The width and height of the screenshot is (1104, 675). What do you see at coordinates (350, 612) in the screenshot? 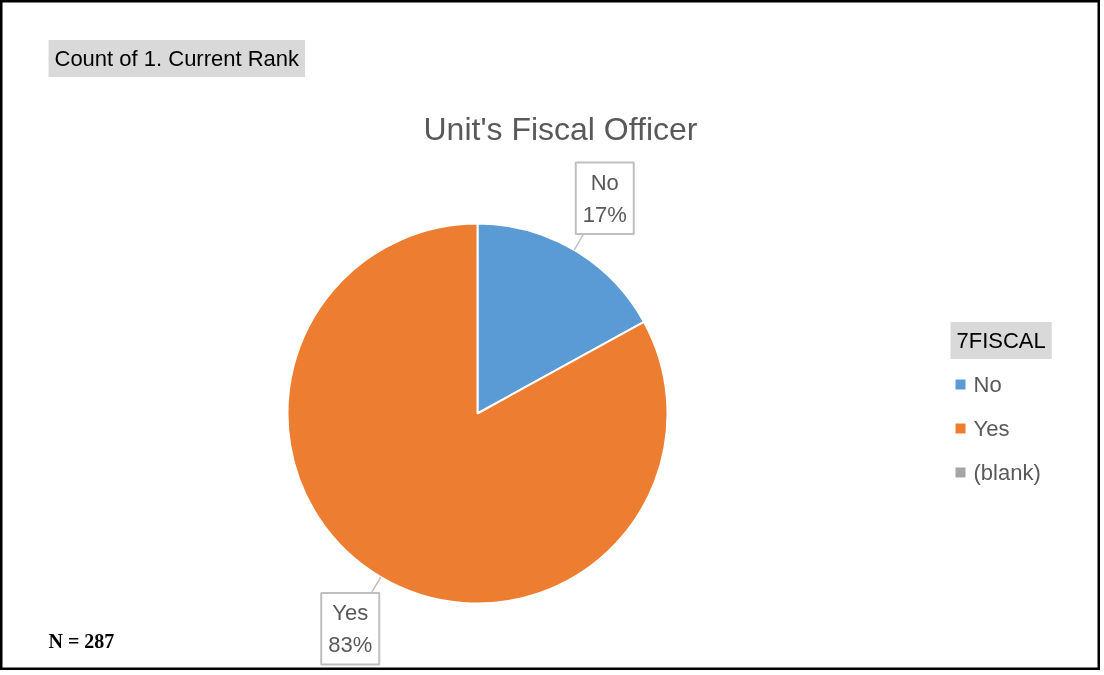
I see `slice-label: Yes` at bounding box center [350, 612].